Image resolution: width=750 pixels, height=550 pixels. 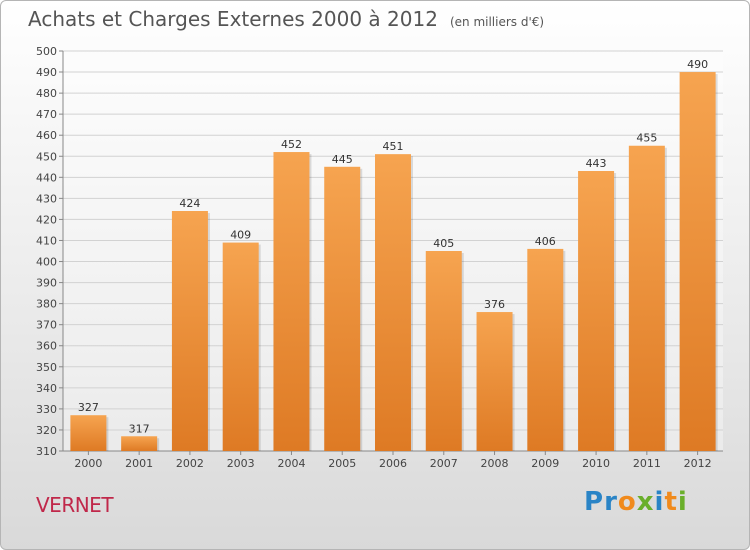 I want to click on logo-letter: x, so click(x=645, y=502).